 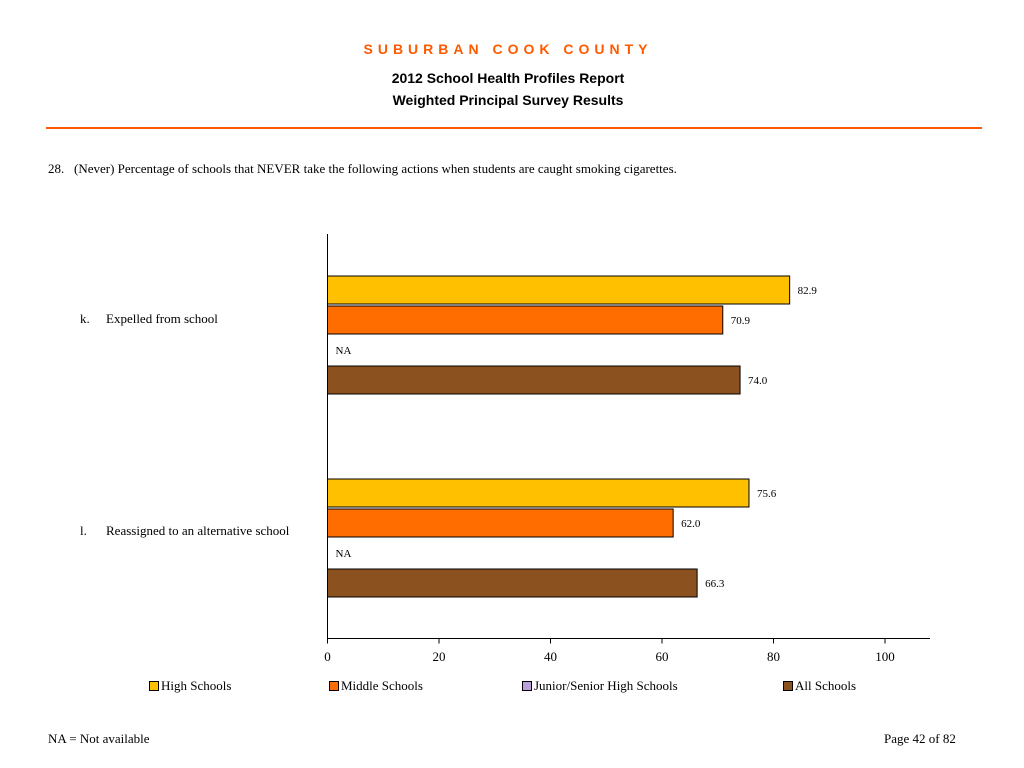 What do you see at coordinates (508, 78) in the screenshot?
I see `report-title: 2012 School Health Profiles Report` at bounding box center [508, 78].